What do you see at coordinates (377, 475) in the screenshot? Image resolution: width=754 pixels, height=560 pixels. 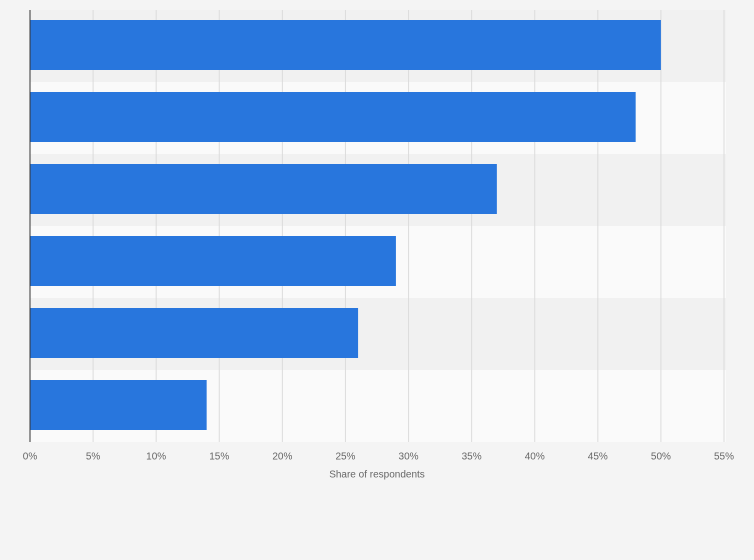 I see `x-axis-title: Share of respondents` at bounding box center [377, 475].